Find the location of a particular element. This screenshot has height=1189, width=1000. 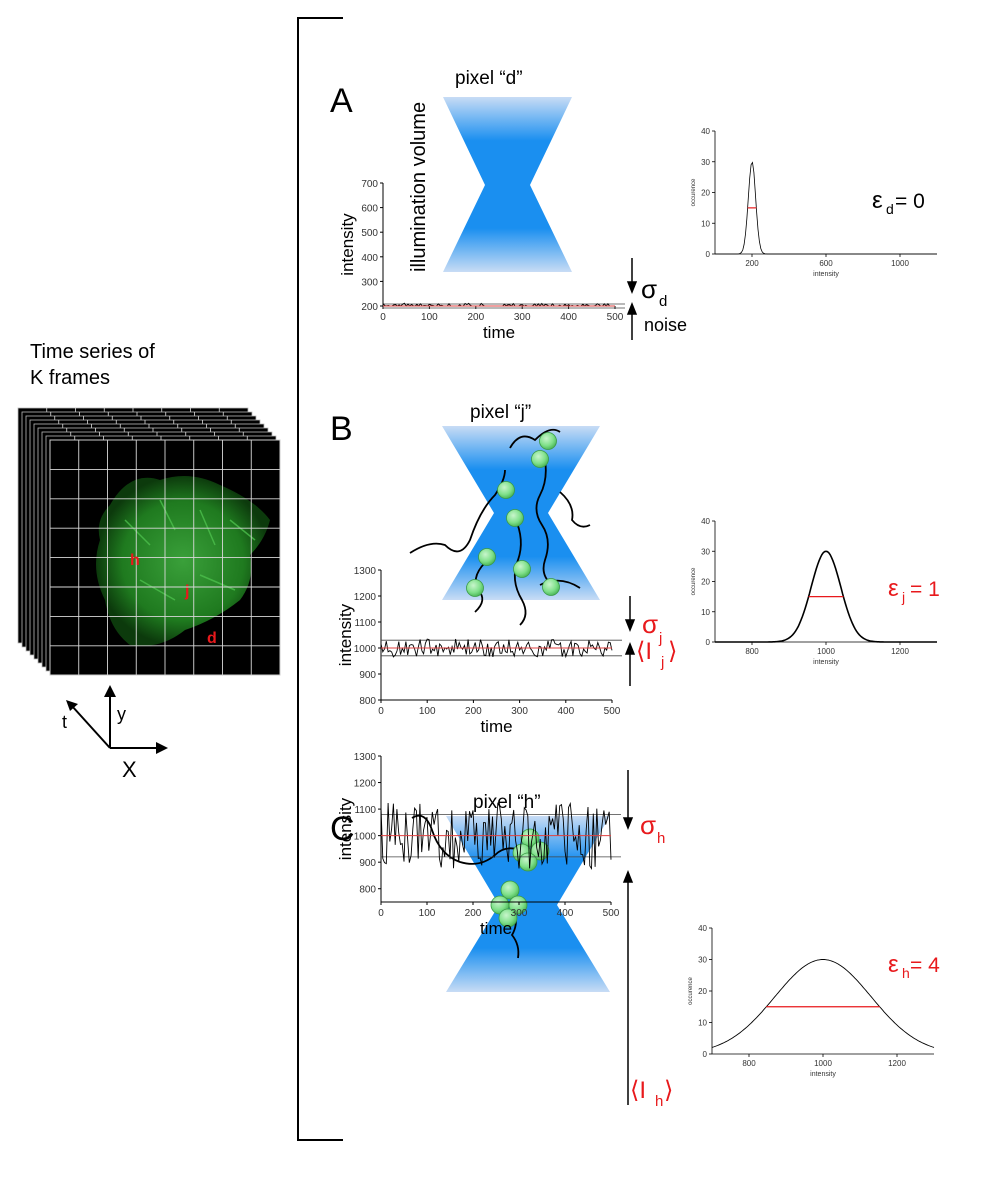

illumination-beam-a is located at coordinates (507, 184).